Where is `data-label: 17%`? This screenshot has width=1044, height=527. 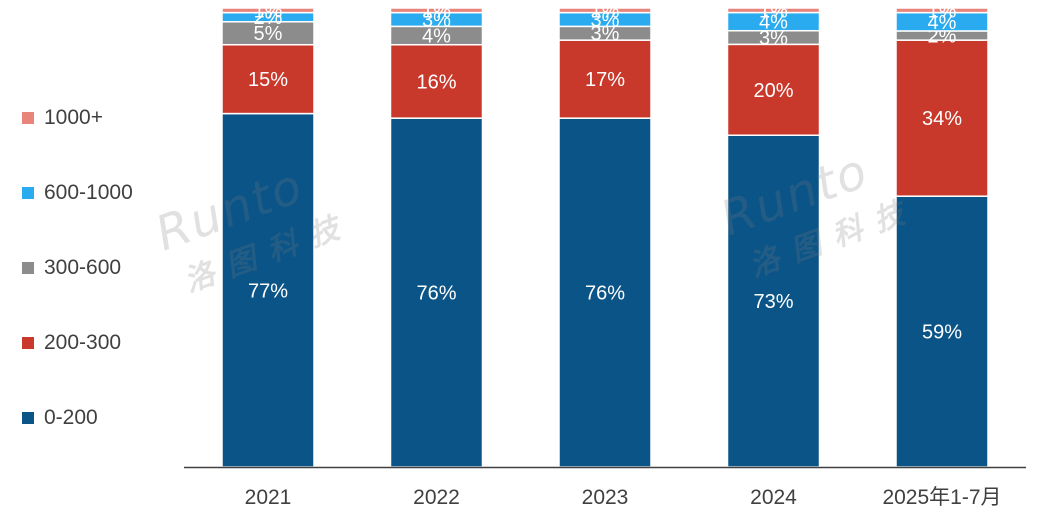 data-label: 17% is located at coordinates (605, 80).